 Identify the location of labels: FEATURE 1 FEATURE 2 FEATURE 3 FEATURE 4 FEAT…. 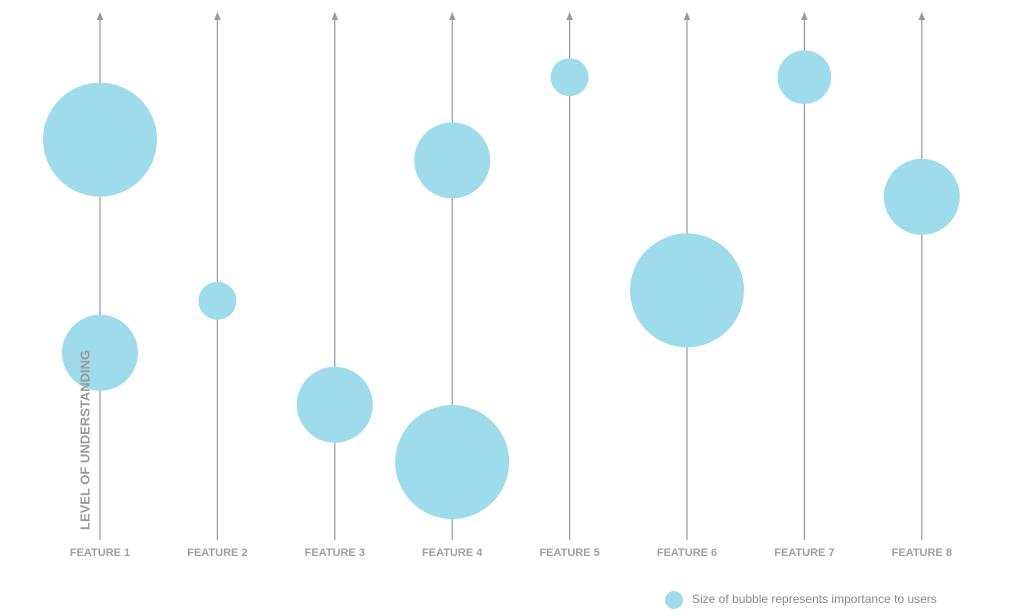
(511, 553).